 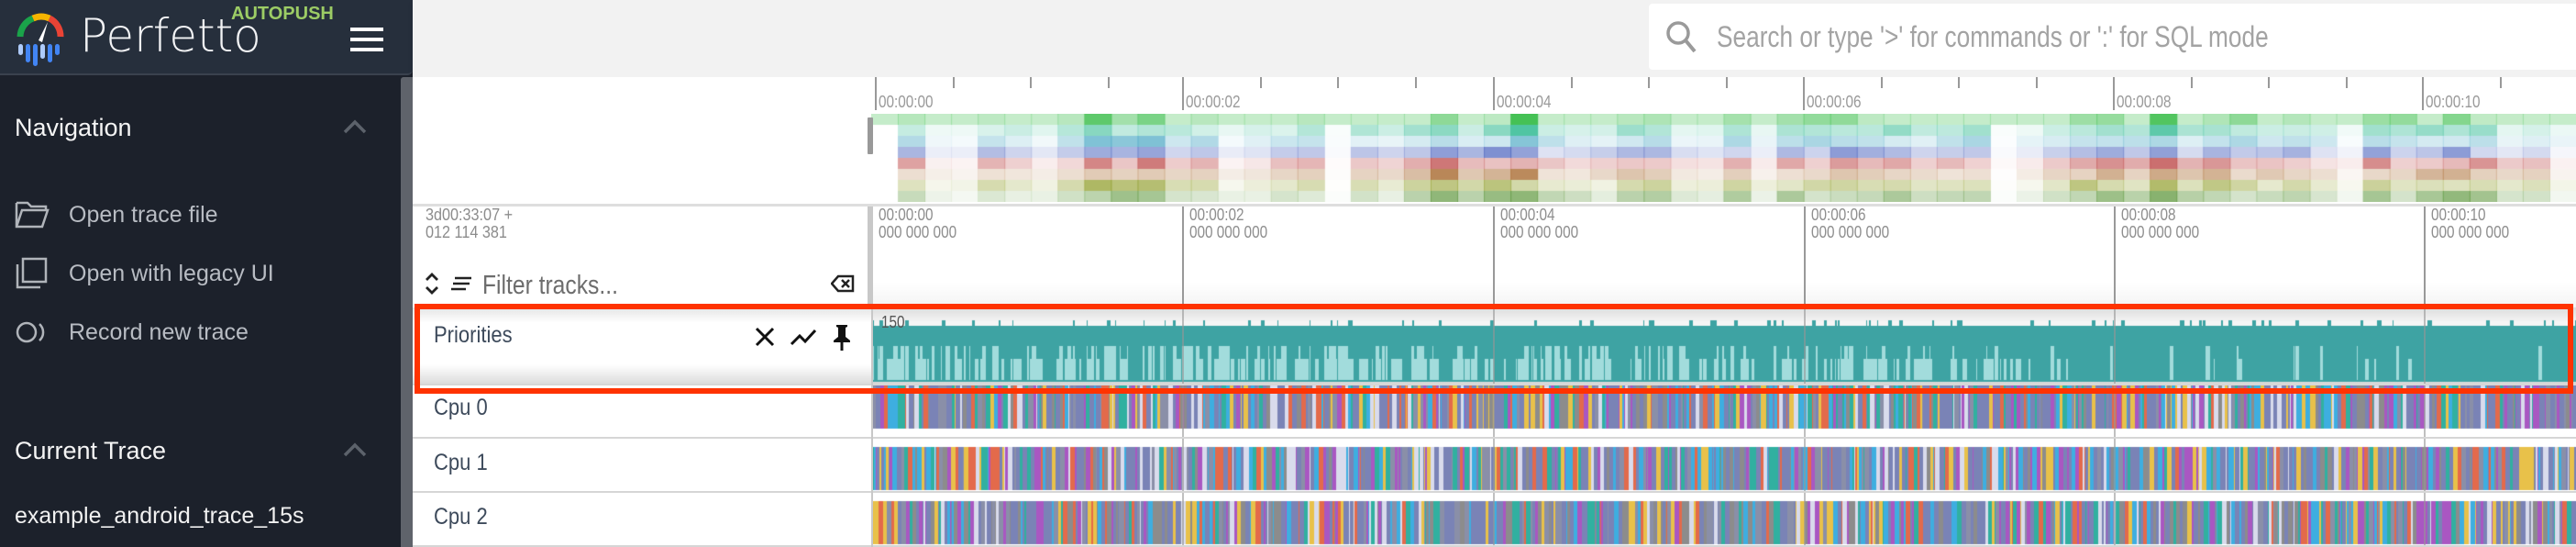 I want to click on time-axis-left: 3d00:33:07 + 012 114 381, so click(x=642, y=257).